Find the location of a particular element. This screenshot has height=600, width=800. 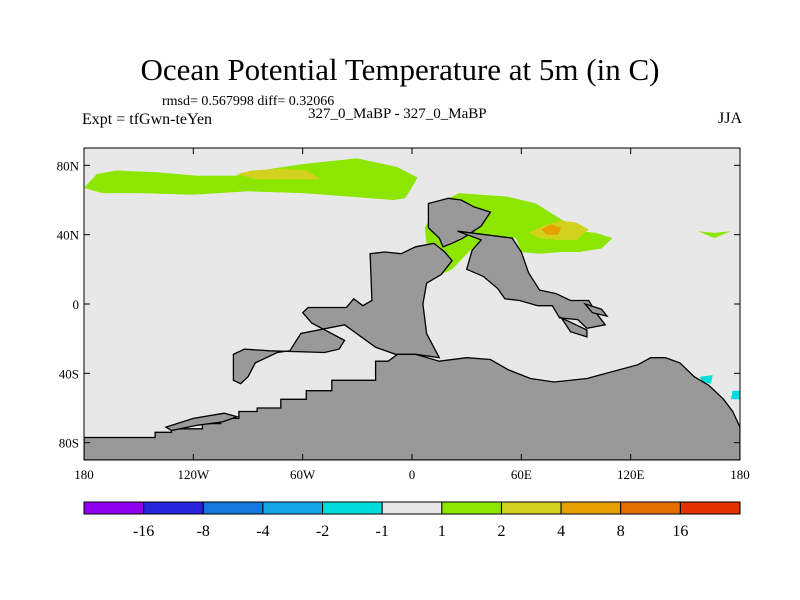

season-label: JJA is located at coordinates (729, 118).